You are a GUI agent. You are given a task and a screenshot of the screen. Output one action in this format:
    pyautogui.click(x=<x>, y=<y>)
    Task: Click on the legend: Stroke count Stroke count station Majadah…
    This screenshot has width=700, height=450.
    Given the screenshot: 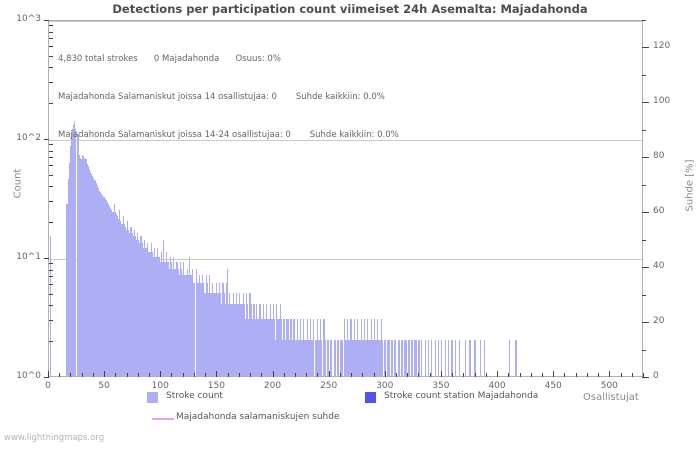 What is the action you would take?
    pyautogui.click(x=350, y=410)
    